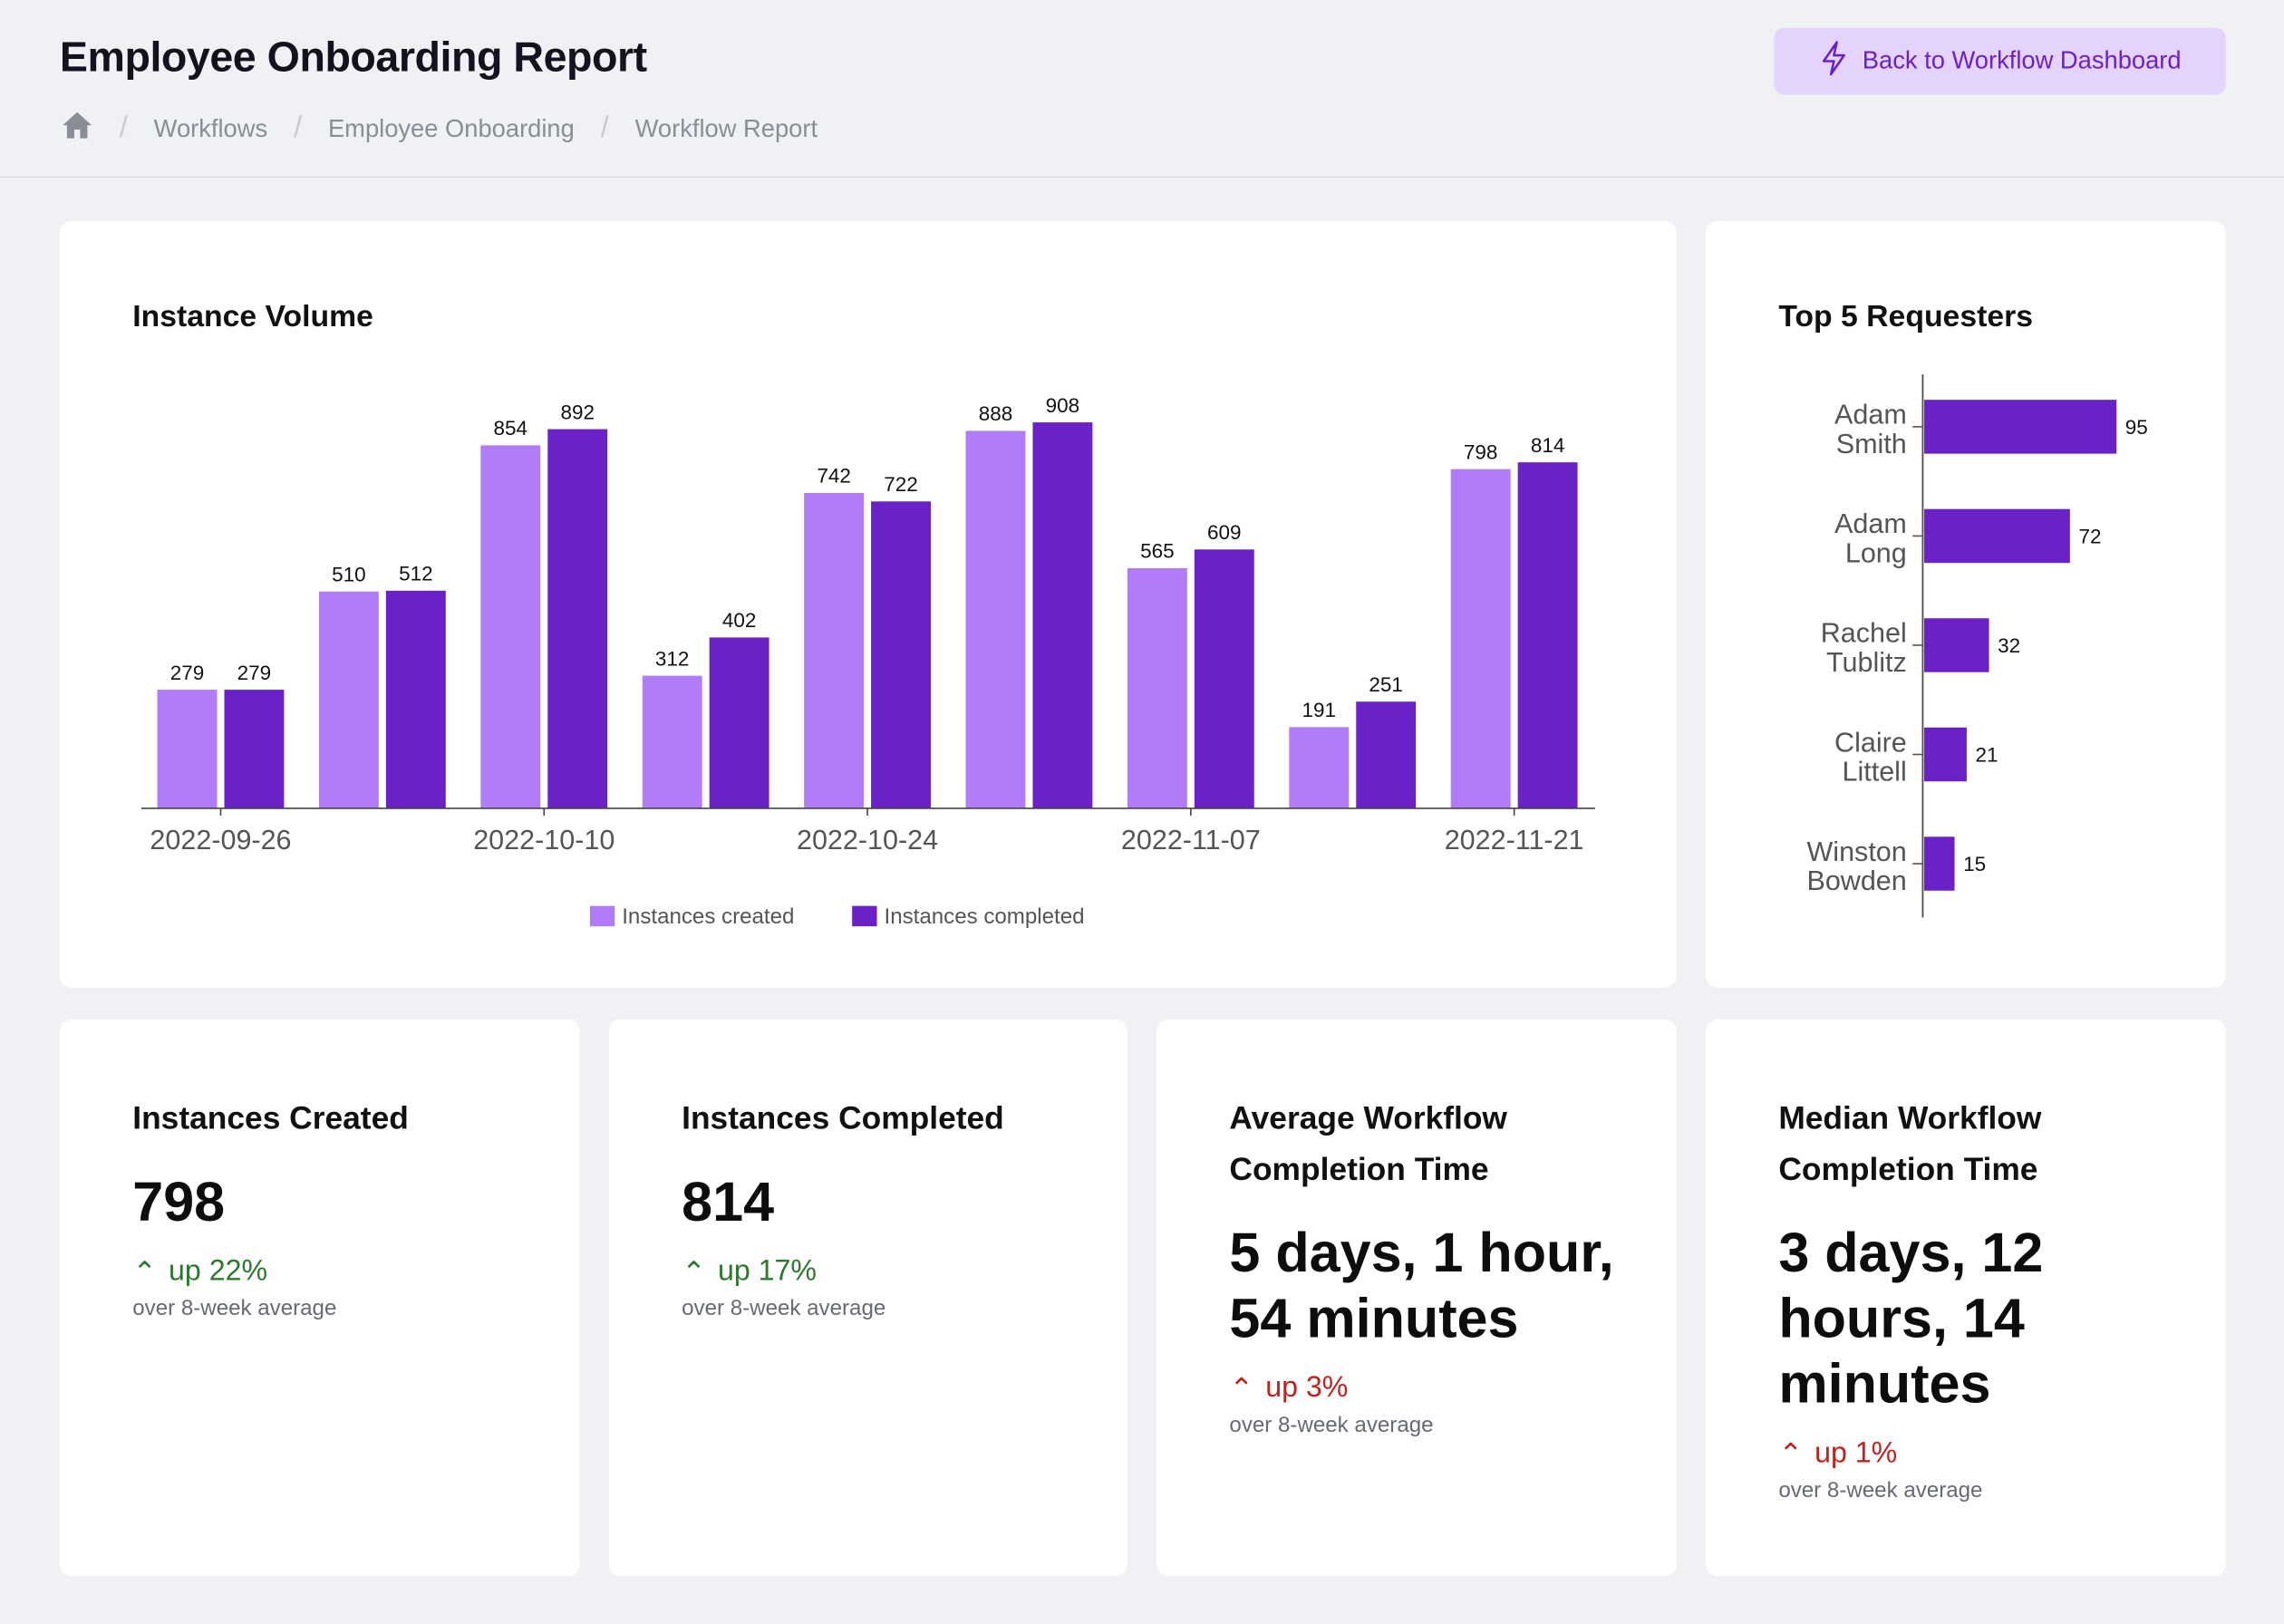 The width and height of the screenshot is (2284, 1624). Describe the element at coordinates (728, 1203) in the screenshot. I see `stat-value: 814` at that location.